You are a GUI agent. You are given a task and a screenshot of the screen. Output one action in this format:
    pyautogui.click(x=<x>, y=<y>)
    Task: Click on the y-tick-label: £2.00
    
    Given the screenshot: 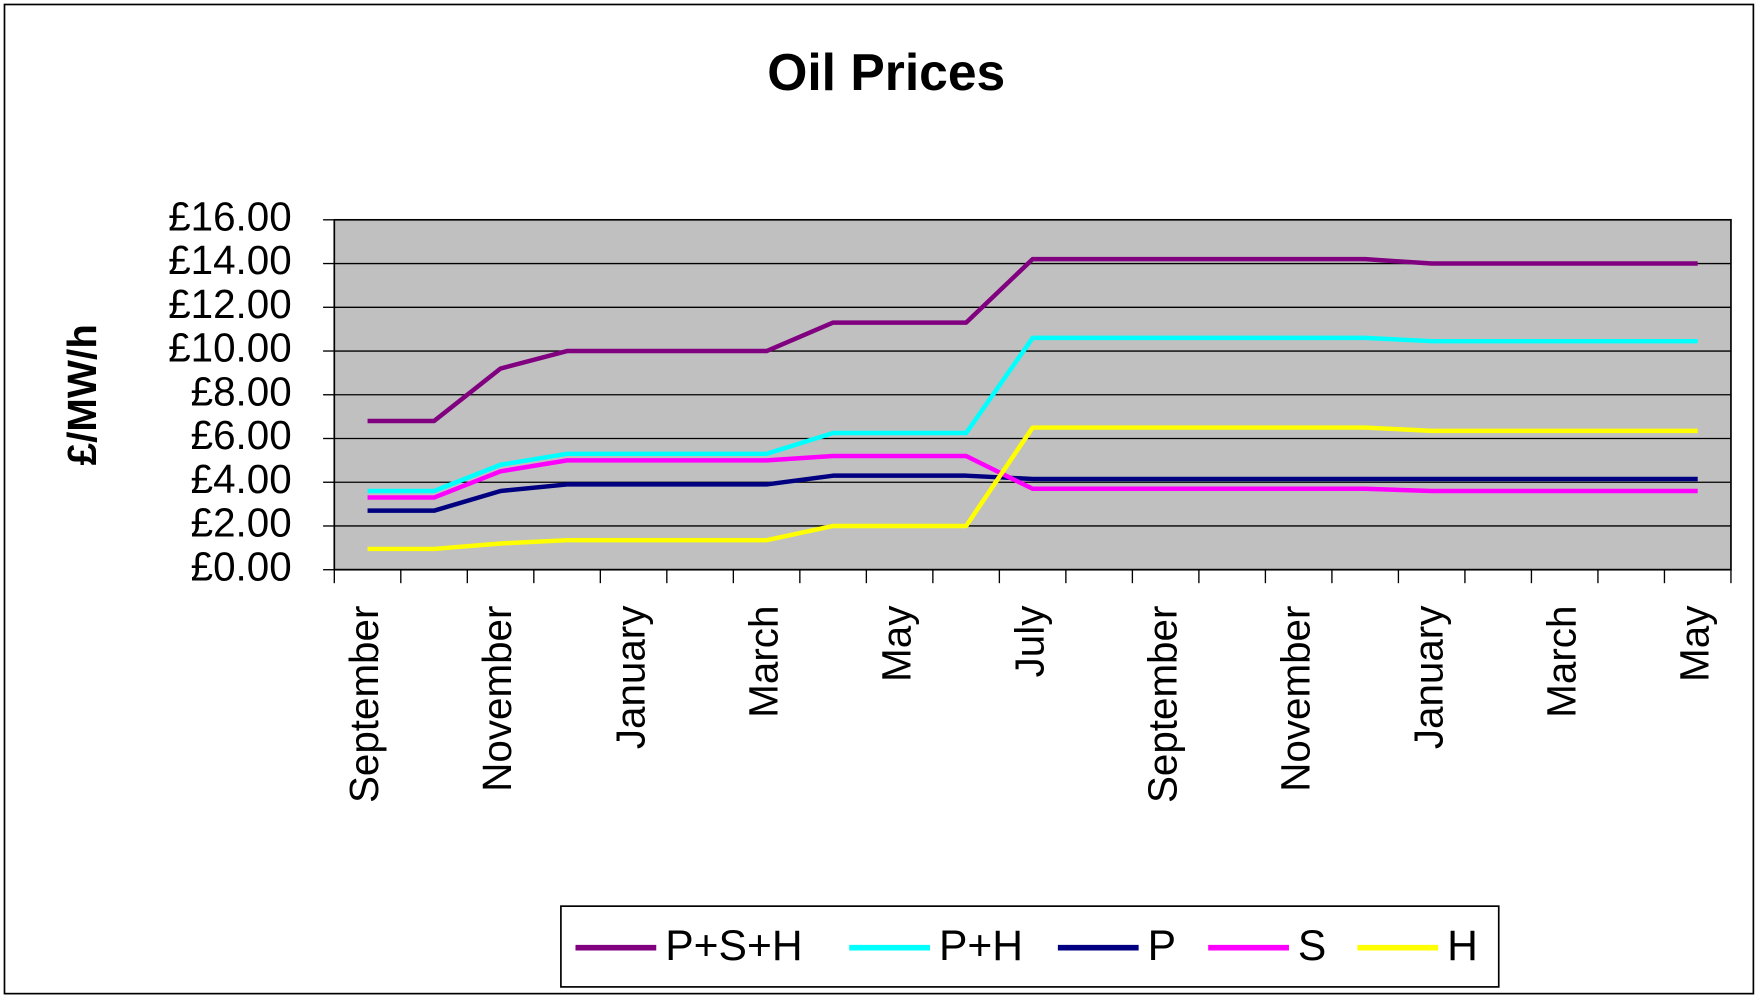 What is the action you would take?
    pyautogui.click(x=241, y=523)
    